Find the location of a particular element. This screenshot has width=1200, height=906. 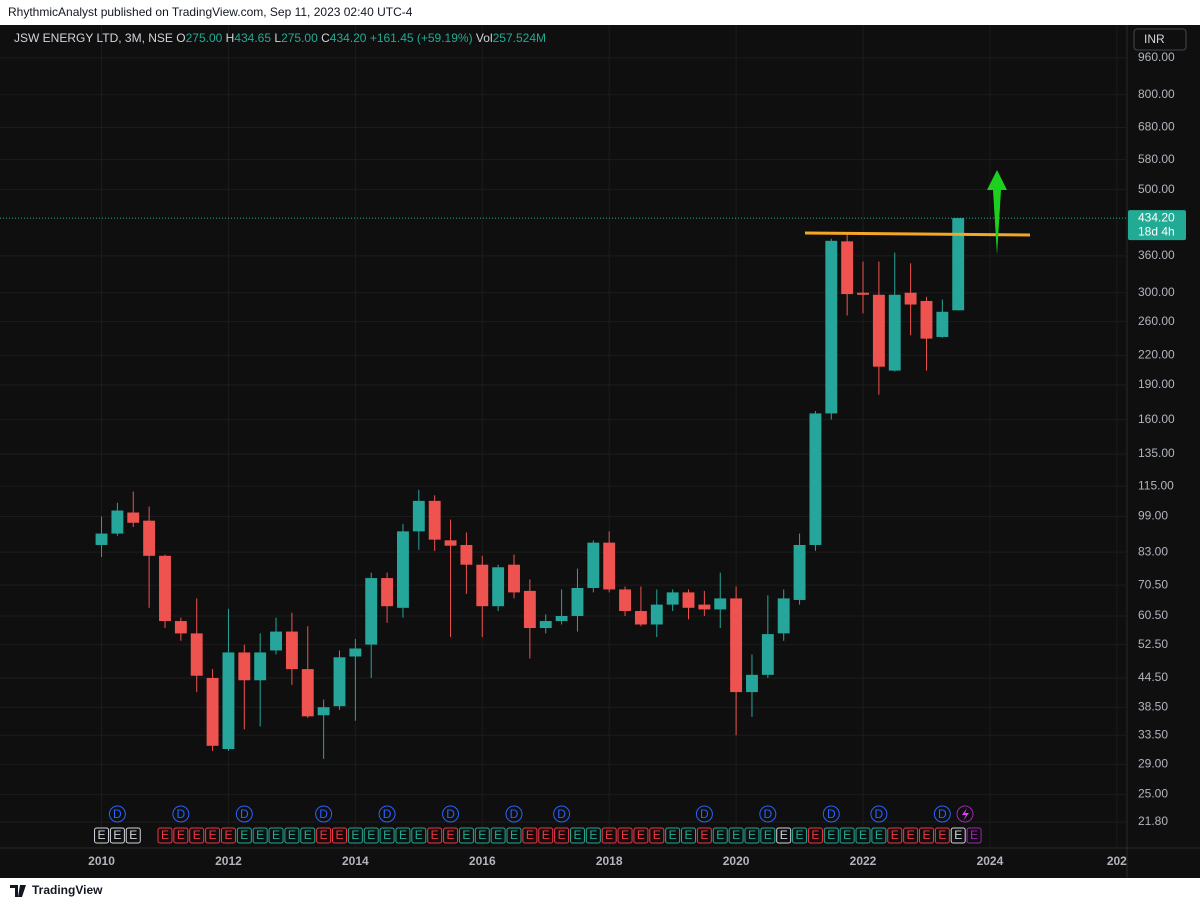

currency-button is located at coordinates (1160, 39).